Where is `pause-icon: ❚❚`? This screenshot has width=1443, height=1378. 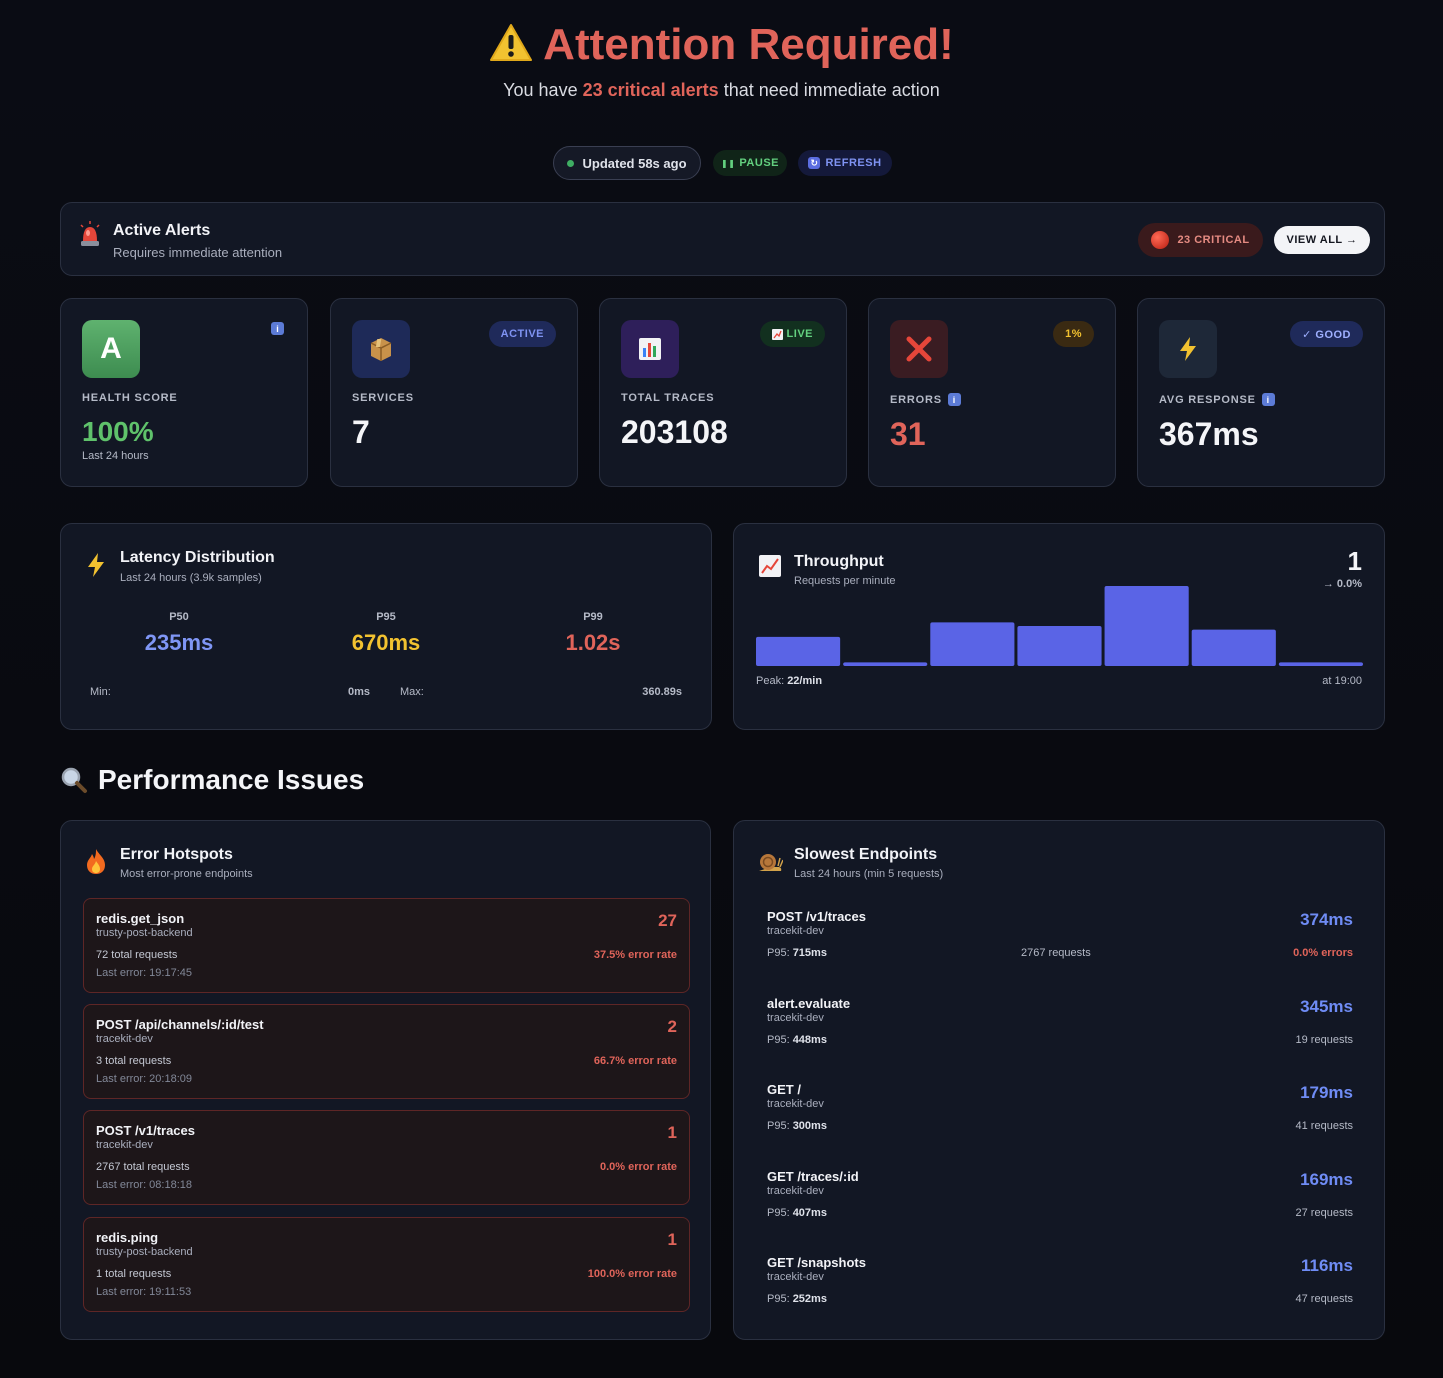
pause-icon: ❚❚ is located at coordinates (728, 163).